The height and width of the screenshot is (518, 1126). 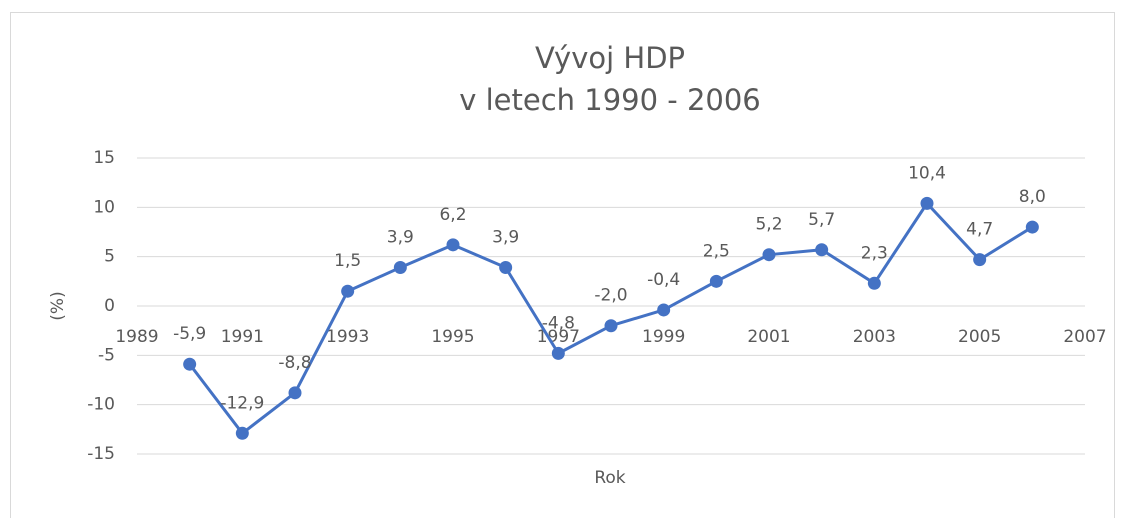 I want to click on x-tick-label: 2007, so click(x=1084, y=337).